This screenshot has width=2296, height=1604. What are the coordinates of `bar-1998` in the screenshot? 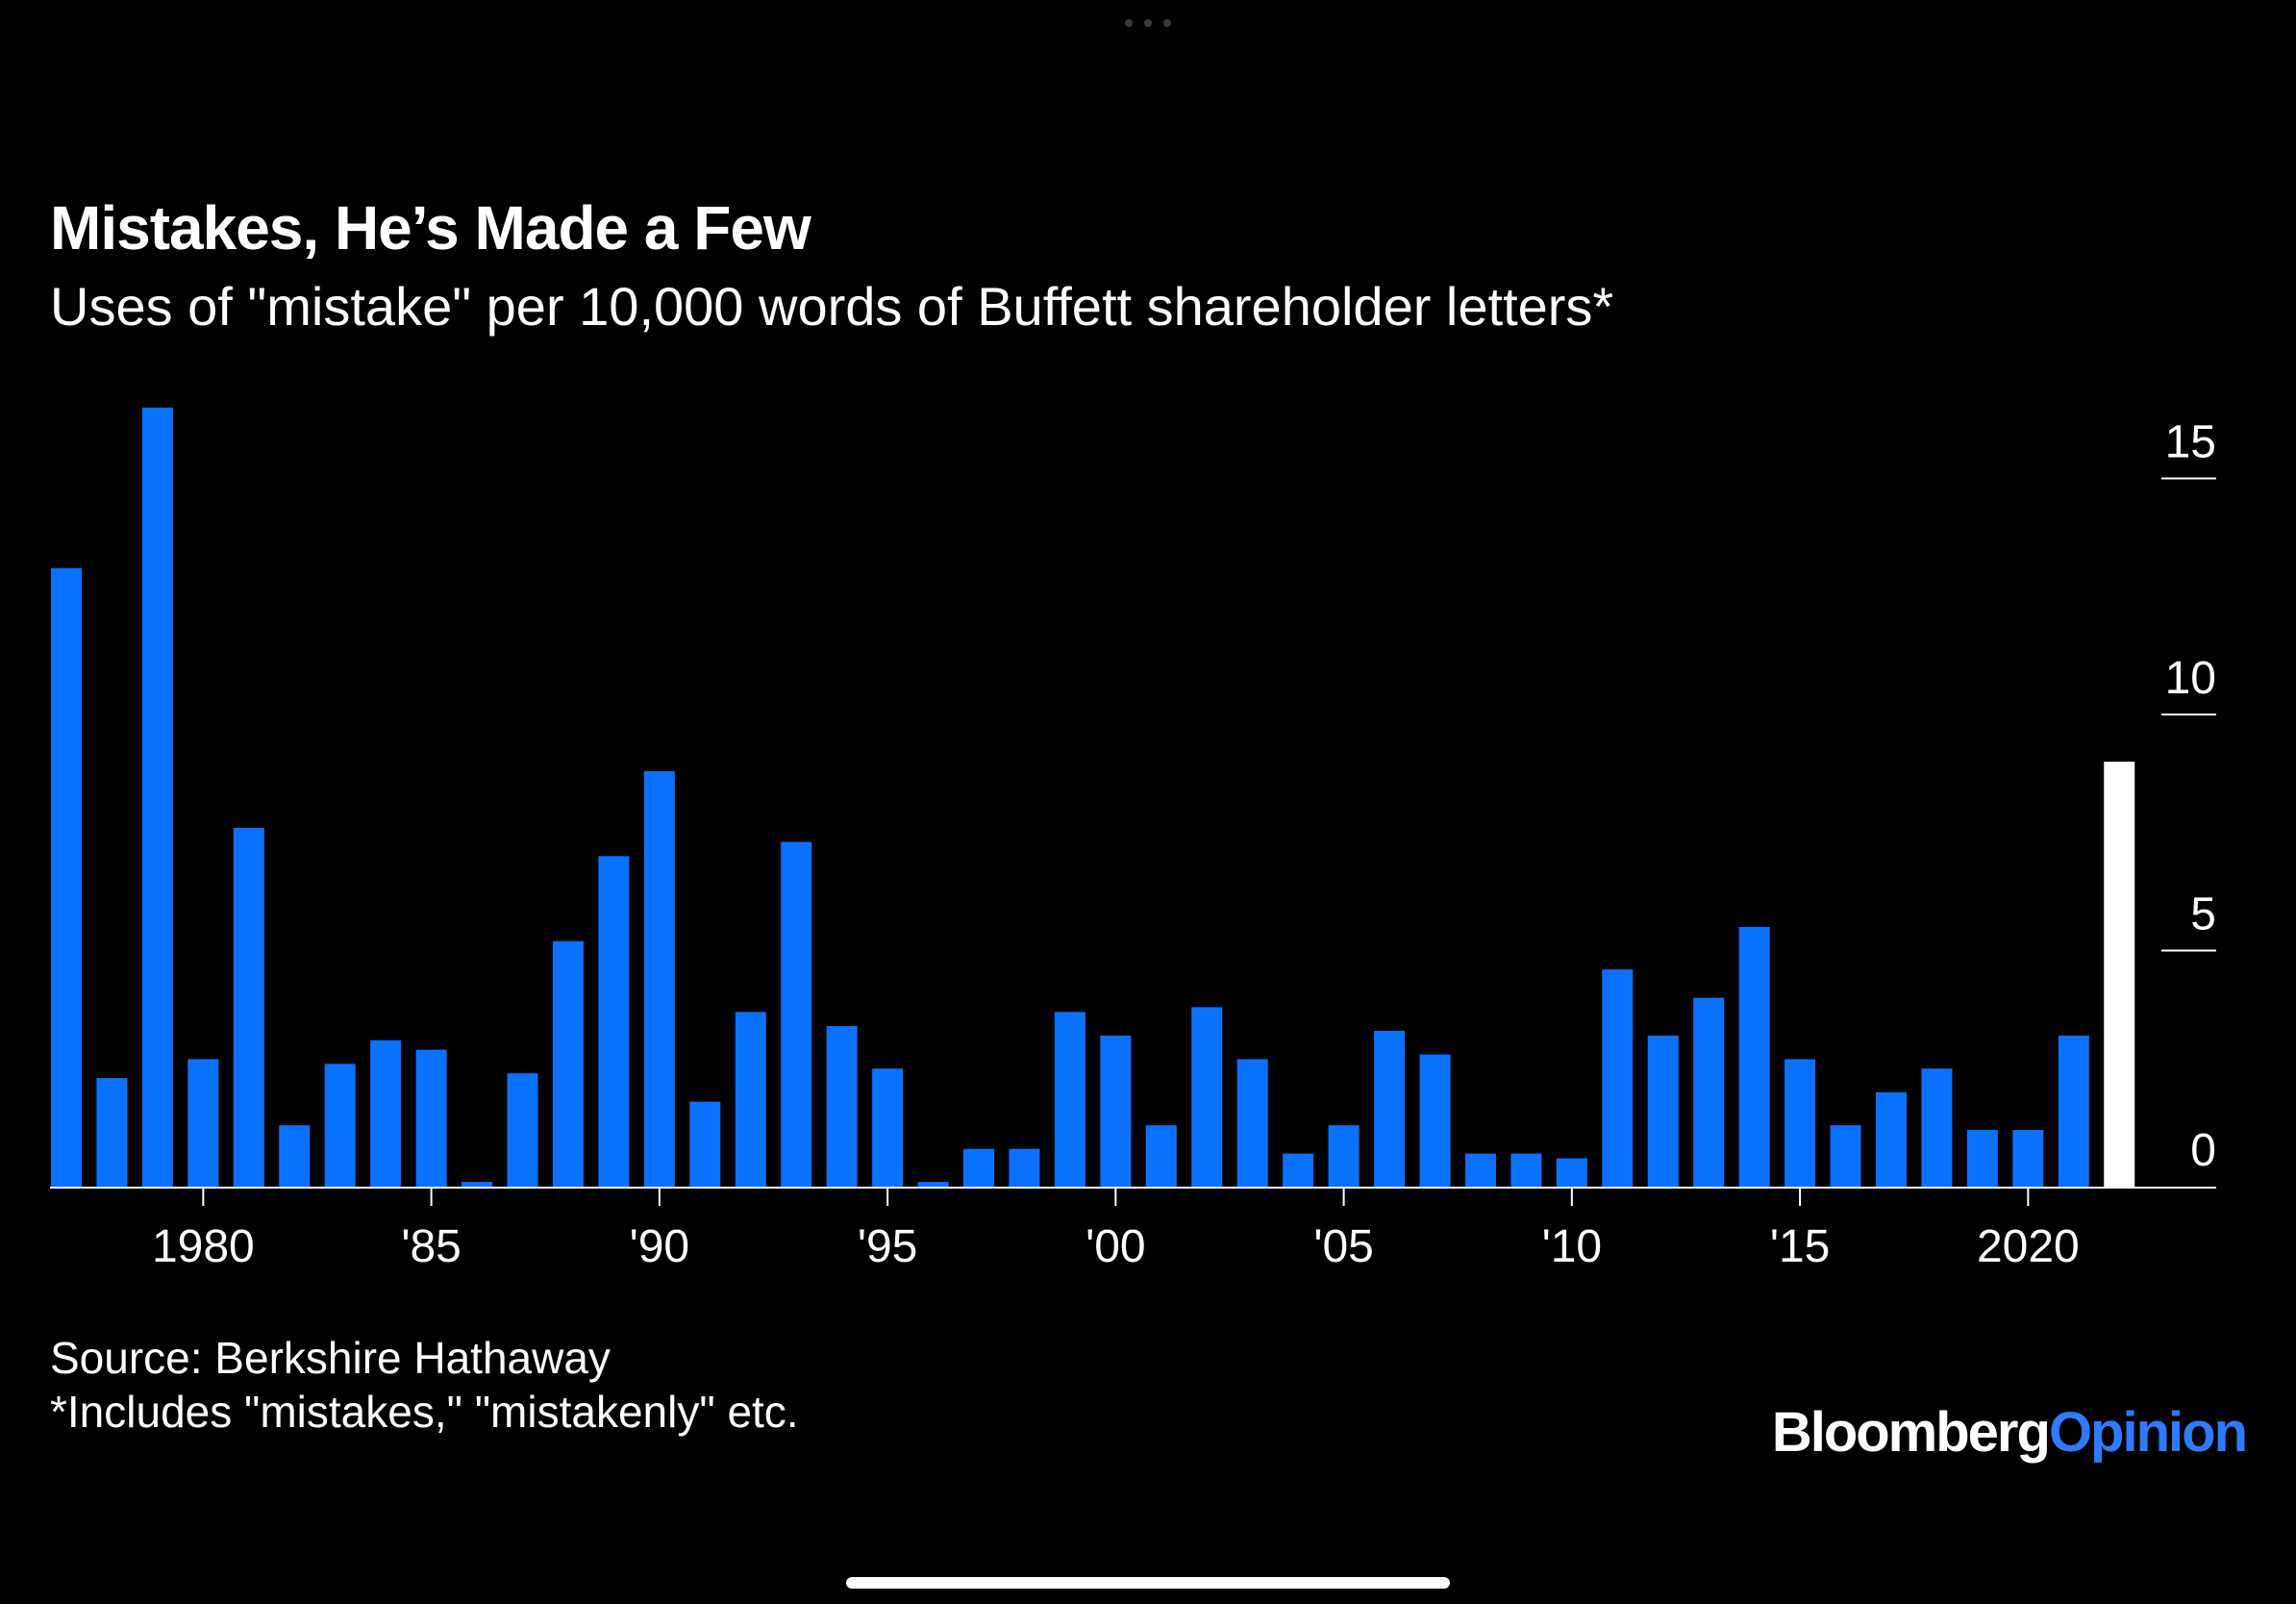 It's located at (1024, 1167).